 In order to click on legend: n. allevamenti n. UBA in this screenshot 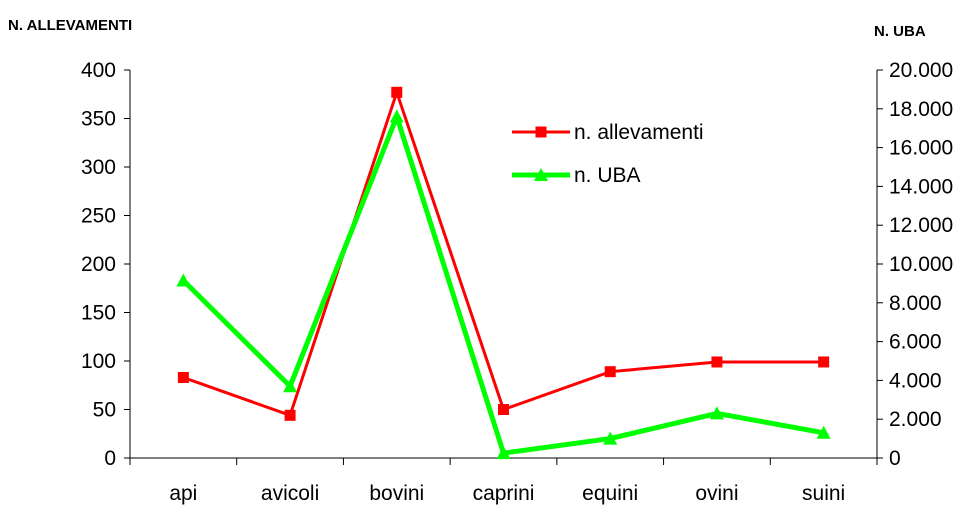, I will do `click(608, 154)`.